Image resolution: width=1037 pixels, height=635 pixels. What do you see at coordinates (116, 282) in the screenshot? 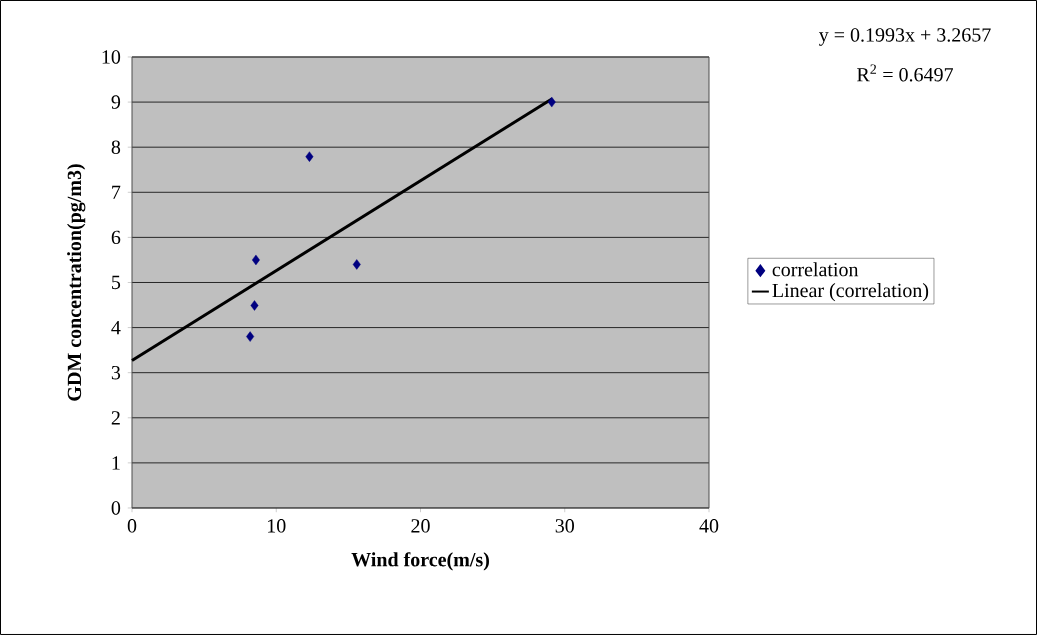
I see `y-tick-label: 5` at bounding box center [116, 282].